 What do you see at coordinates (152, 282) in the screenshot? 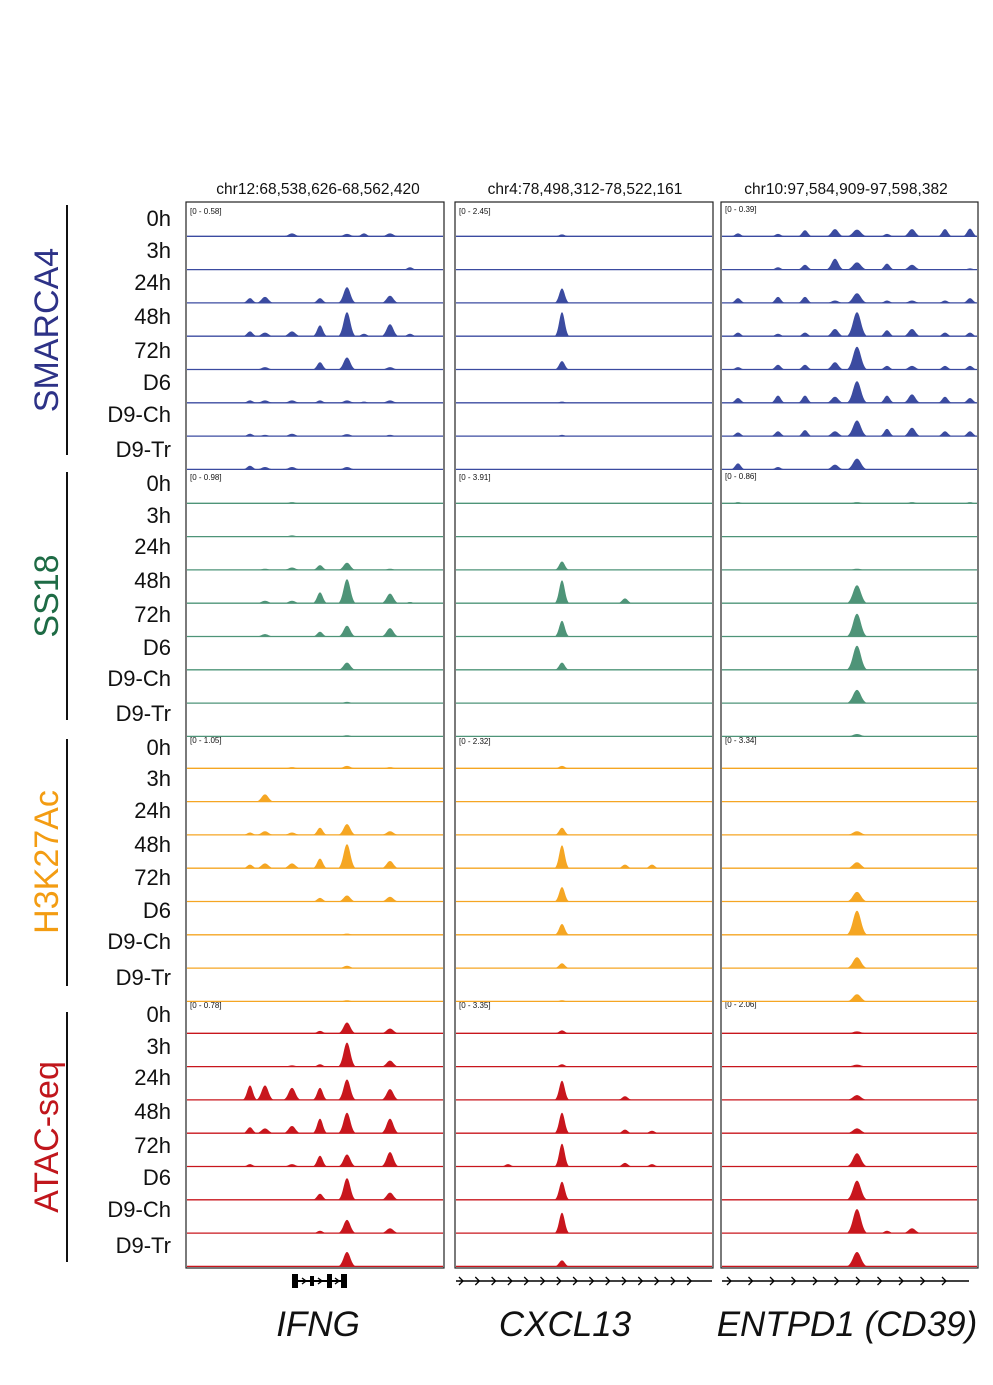
I see `timepoint-label: 24h` at bounding box center [152, 282].